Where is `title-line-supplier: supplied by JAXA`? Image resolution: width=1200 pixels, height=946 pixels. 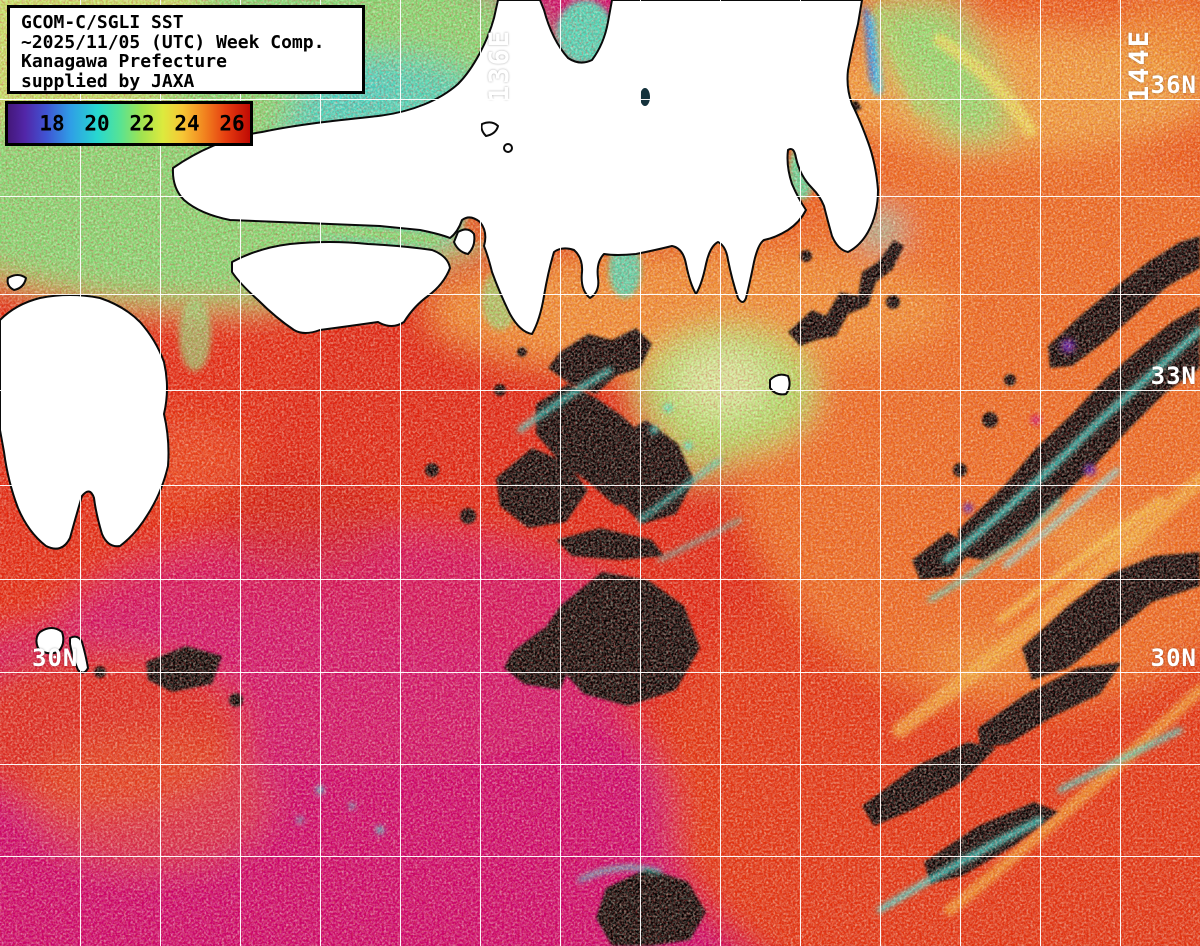 title-line-supplier: supplied by JAXA is located at coordinates (108, 81).